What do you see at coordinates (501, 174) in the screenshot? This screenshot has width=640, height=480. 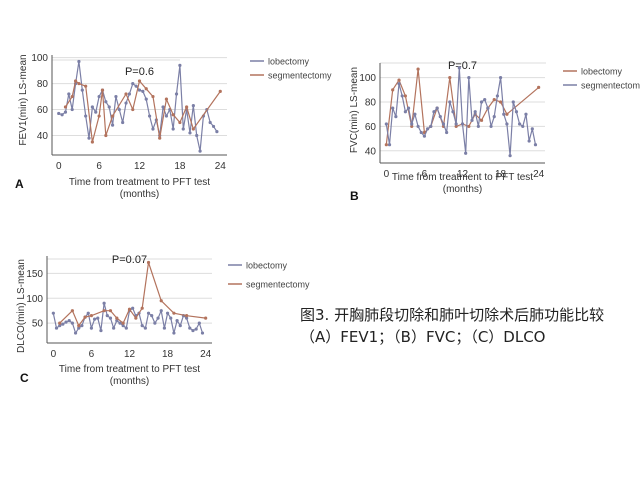 I see `x-tick-label: 18` at bounding box center [501, 174].